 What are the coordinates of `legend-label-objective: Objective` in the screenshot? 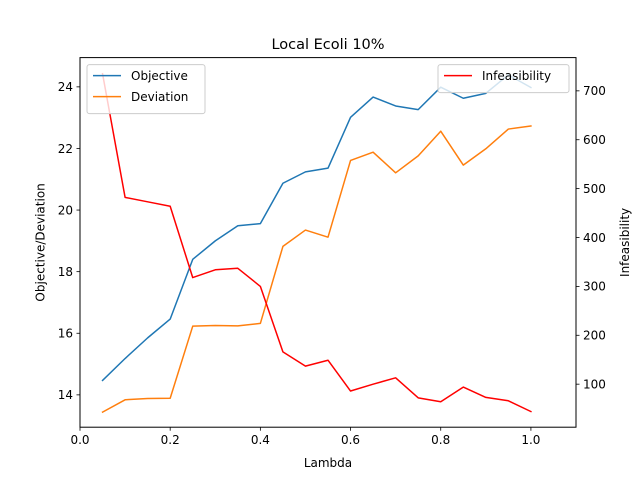 It's located at (159, 76).